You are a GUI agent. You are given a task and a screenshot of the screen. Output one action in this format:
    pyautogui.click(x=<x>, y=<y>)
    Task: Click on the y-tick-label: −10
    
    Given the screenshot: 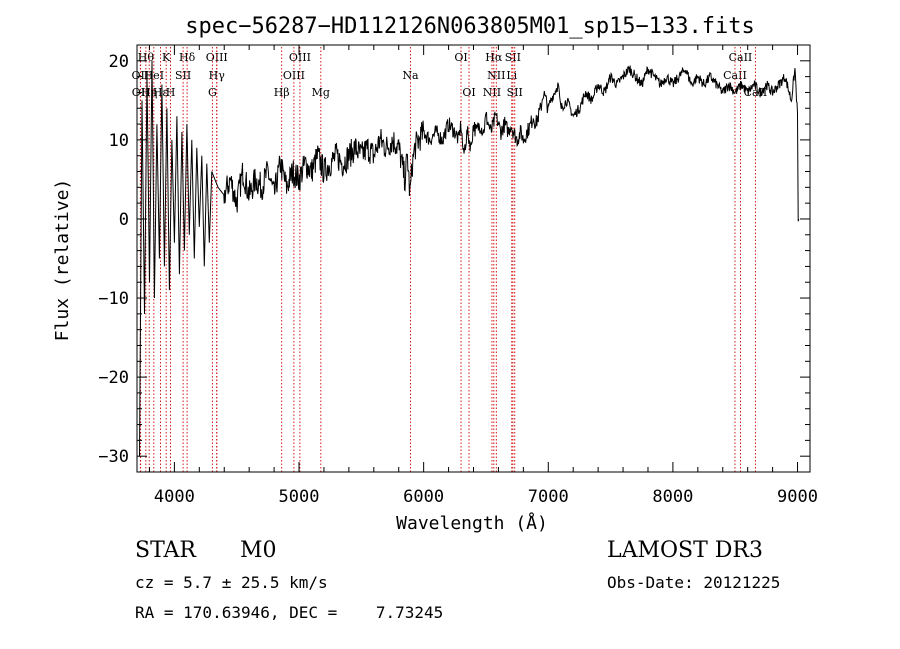 What is the action you would take?
    pyautogui.click(x=113, y=299)
    